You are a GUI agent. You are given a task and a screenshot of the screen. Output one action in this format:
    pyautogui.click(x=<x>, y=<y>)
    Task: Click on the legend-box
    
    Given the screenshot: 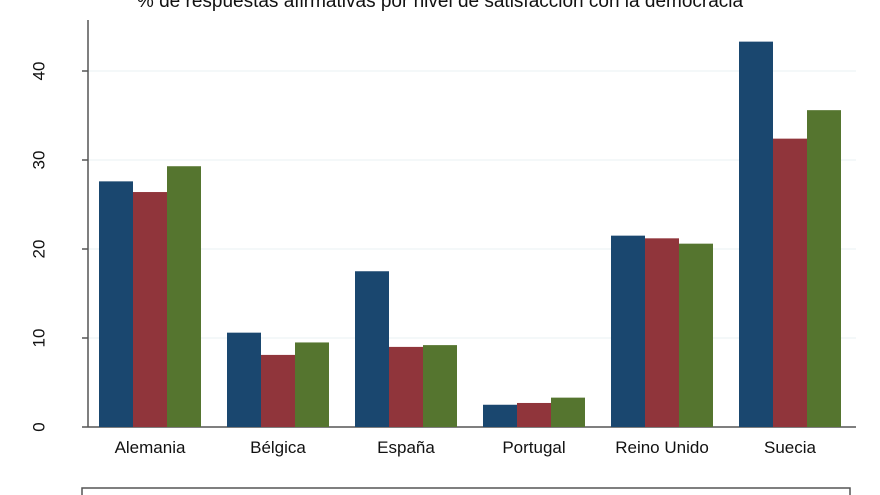 What is the action you would take?
    pyautogui.click(x=466, y=491)
    